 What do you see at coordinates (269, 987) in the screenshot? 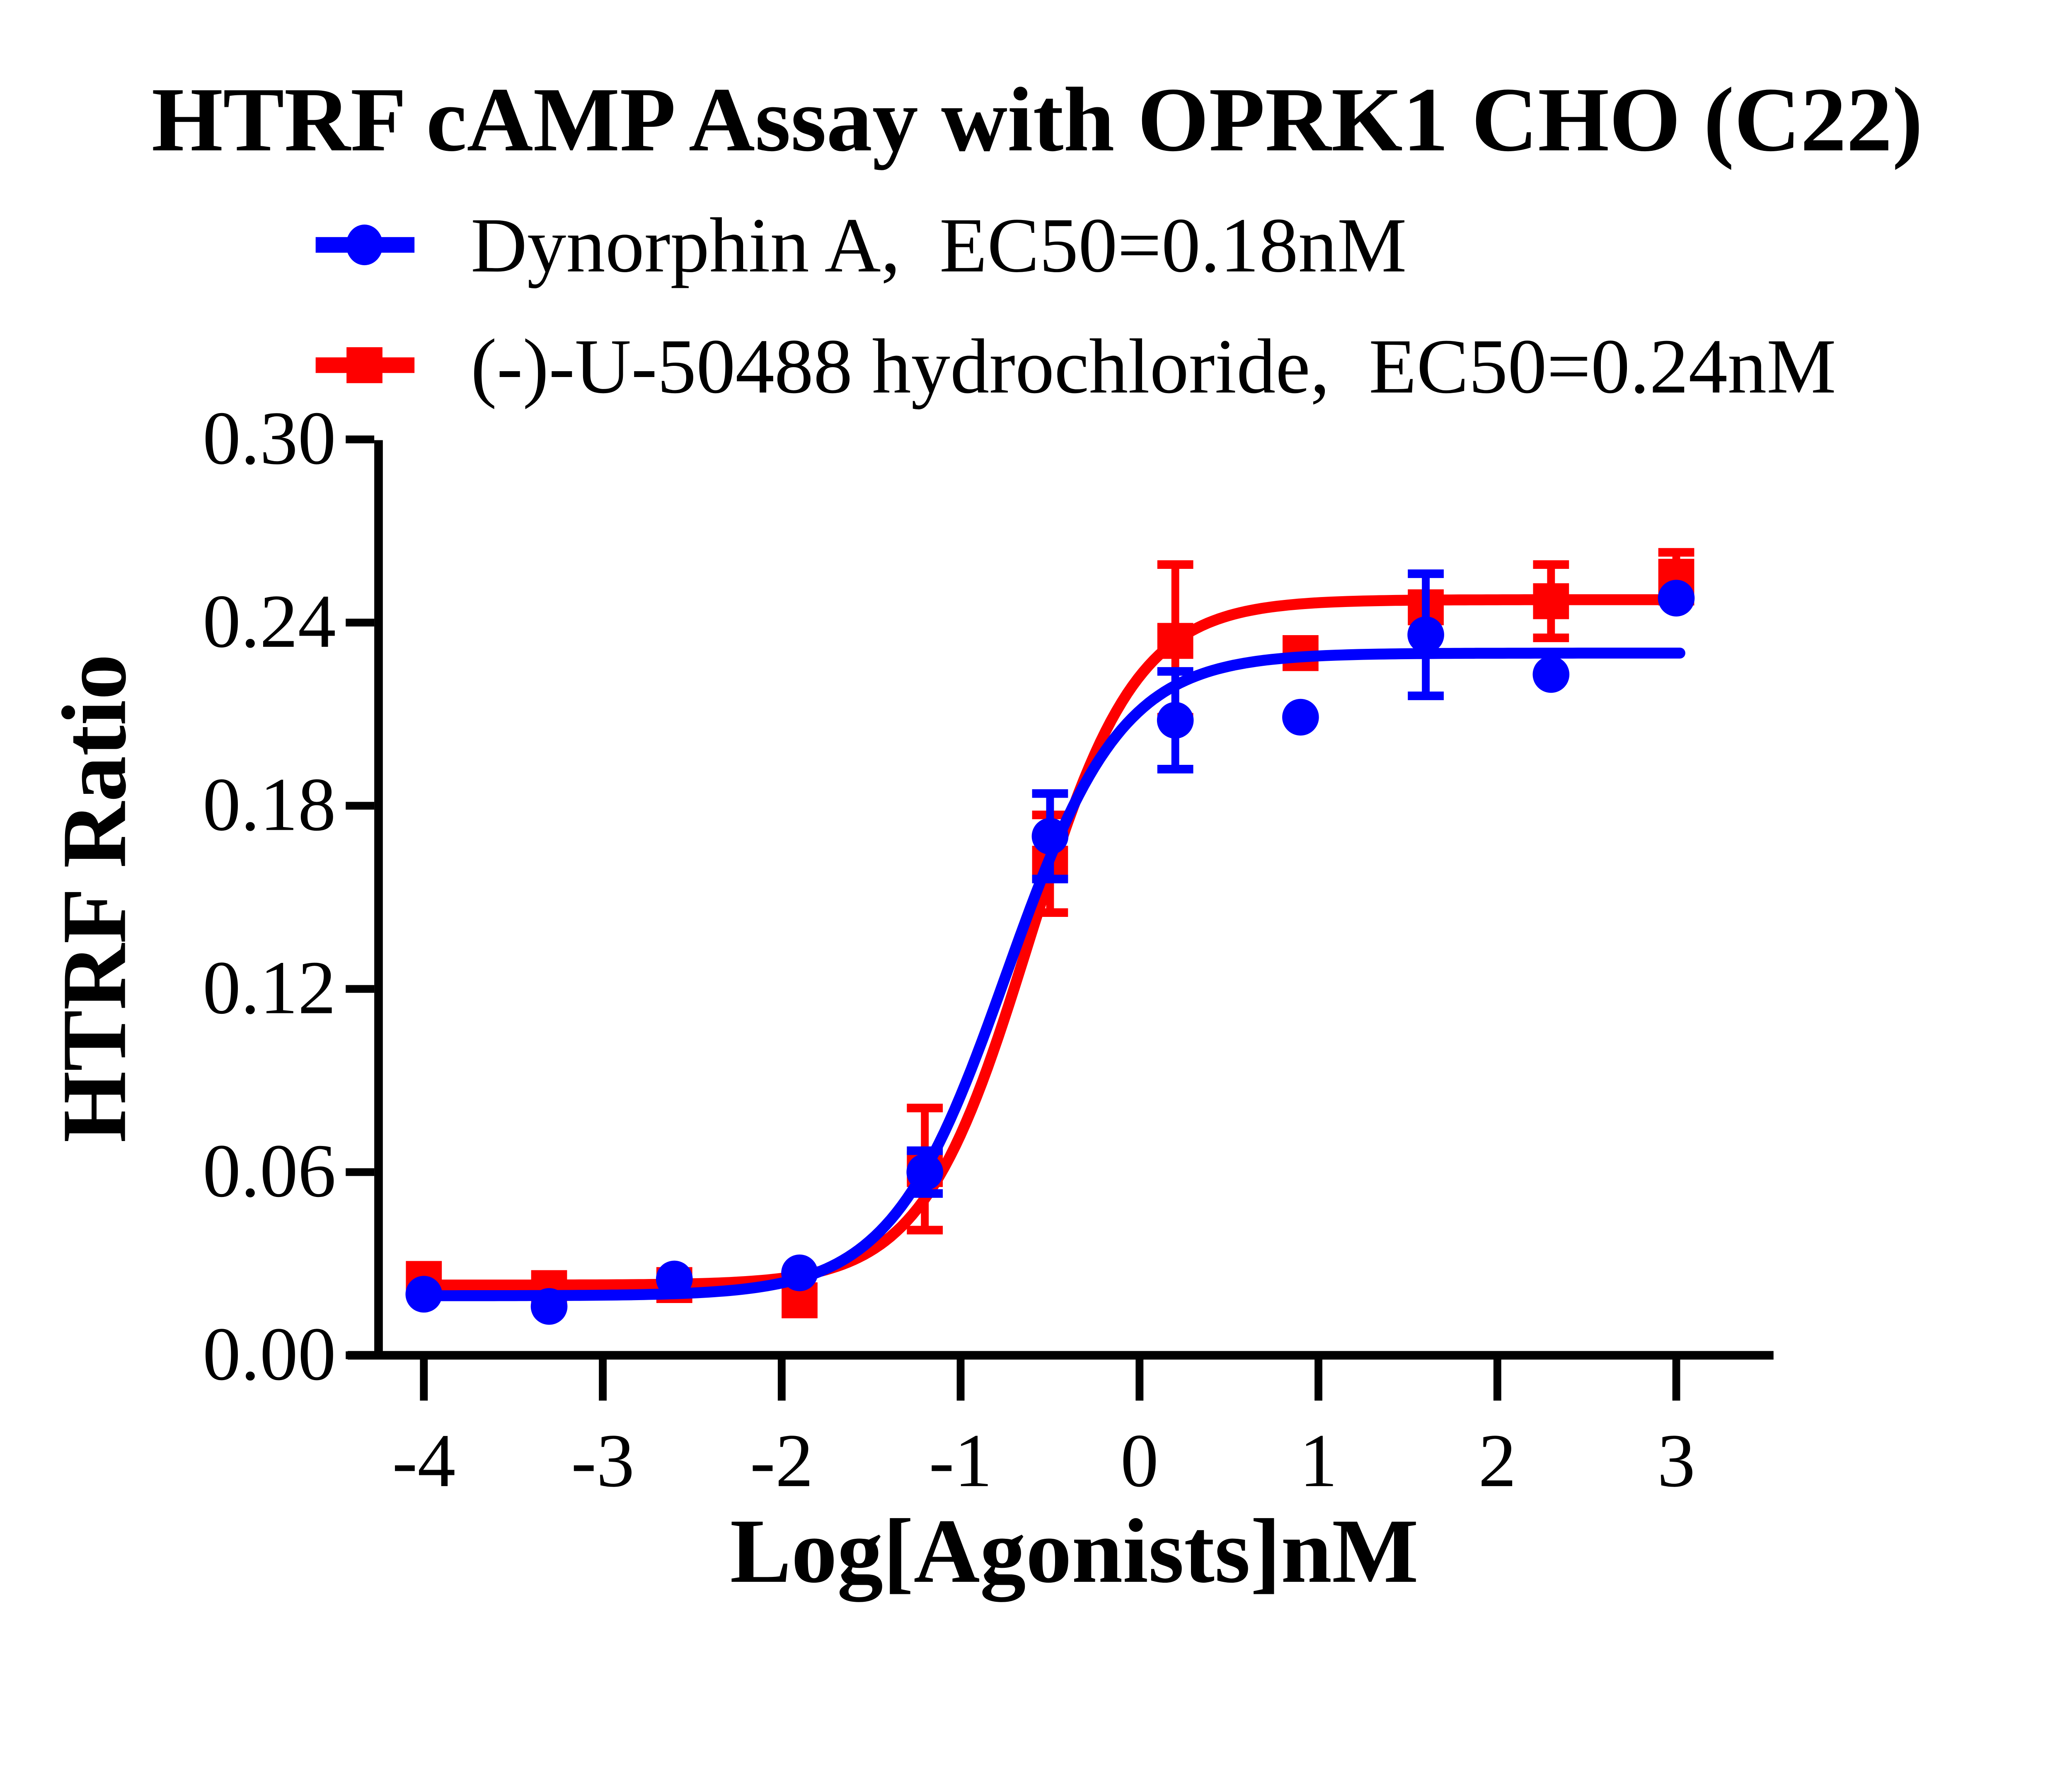
I see `y-tick-label: 0.12` at bounding box center [269, 987].